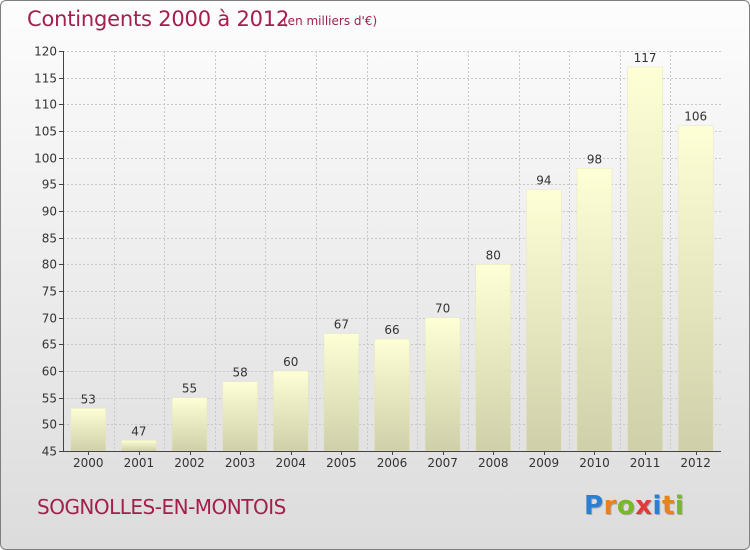 This screenshot has width=750, height=550. I want to click on commune-name: SOGNOLLES-EN-MONTOIS, so click(161, 507).